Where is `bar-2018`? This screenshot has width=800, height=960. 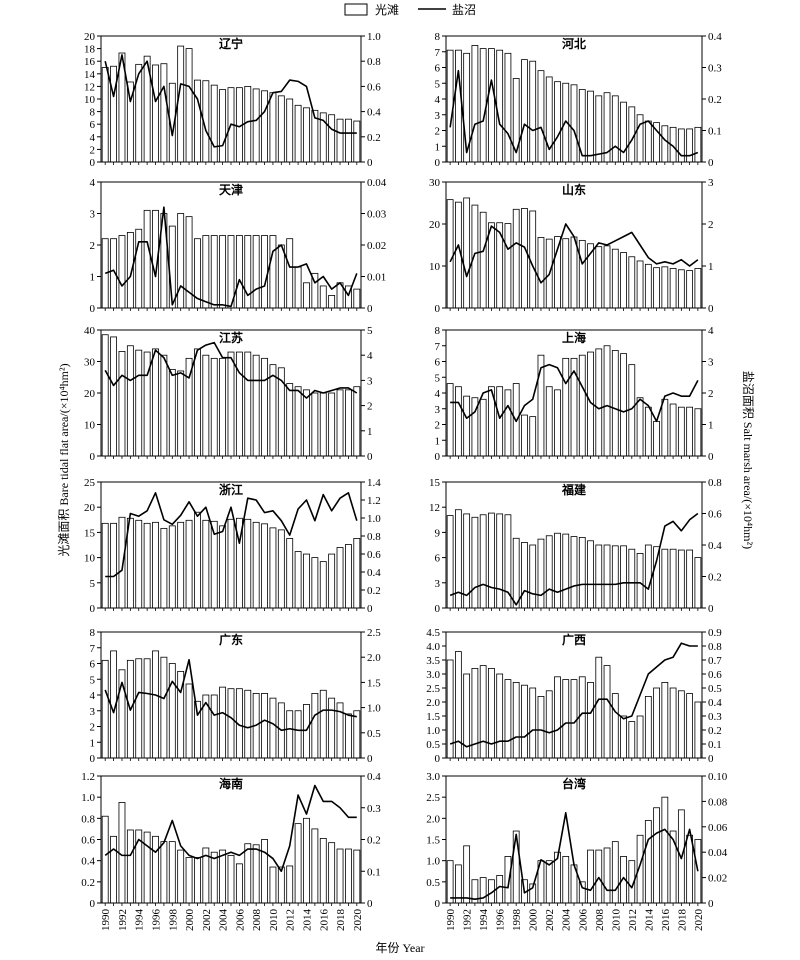 bar-2018 is located at coordinates (340, 140).